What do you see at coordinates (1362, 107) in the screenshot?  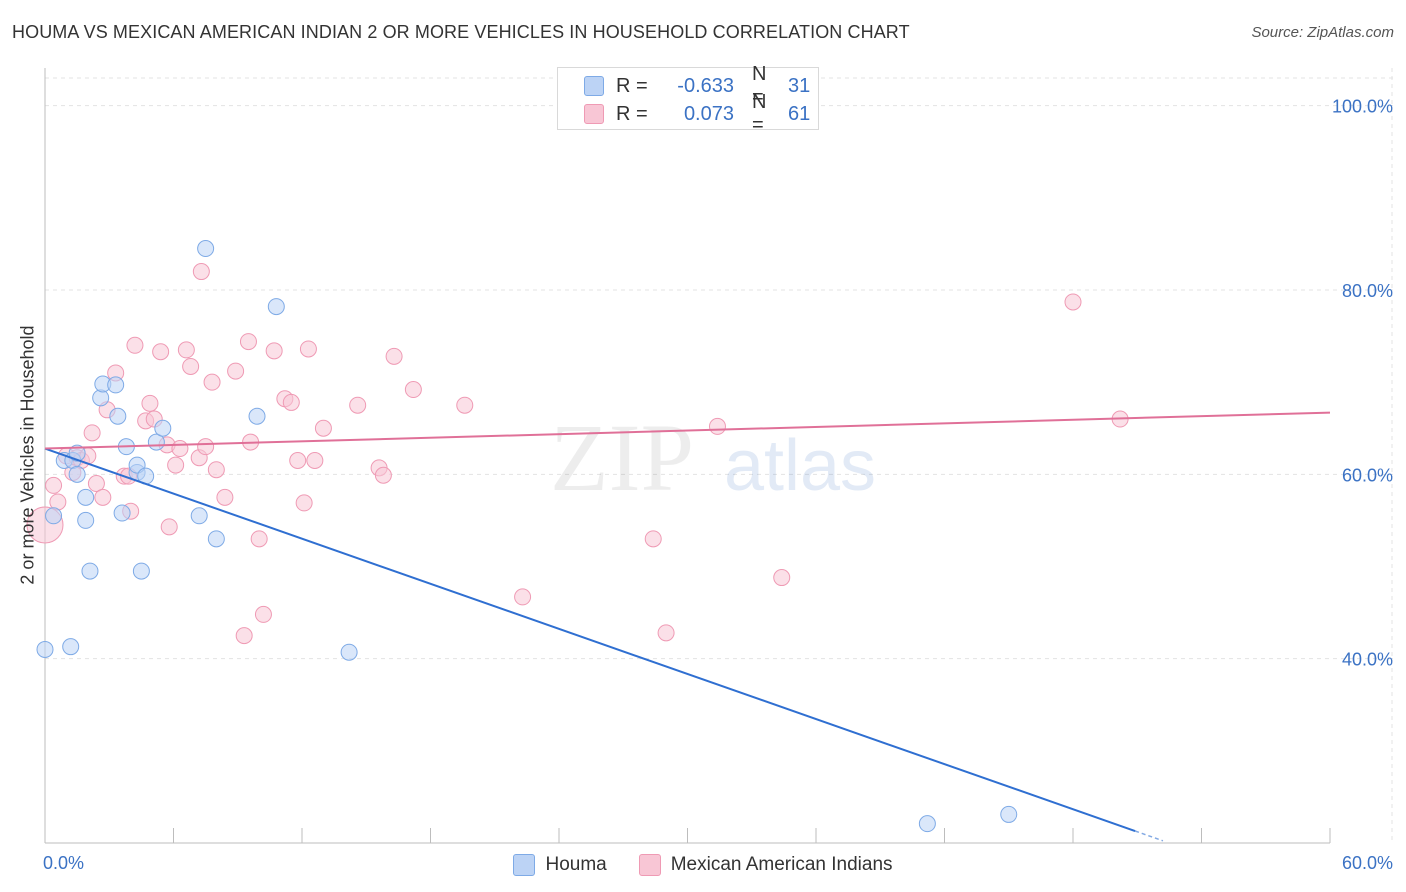 I see `y-tick-label: 100.0%` at bounding box center [1362, 107].